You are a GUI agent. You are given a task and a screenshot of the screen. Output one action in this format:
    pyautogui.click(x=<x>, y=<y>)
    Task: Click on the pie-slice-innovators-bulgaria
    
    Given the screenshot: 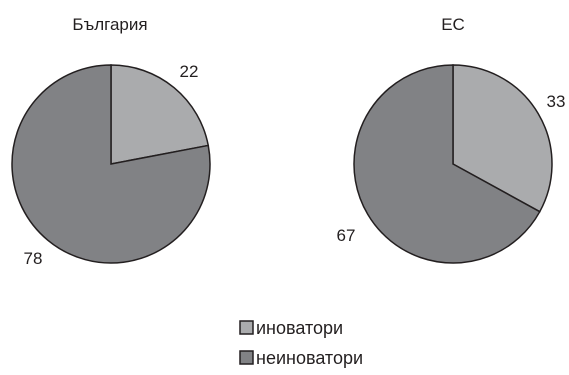 What is the action you would take?
    pyautogui.click(x=160, y=114)
    